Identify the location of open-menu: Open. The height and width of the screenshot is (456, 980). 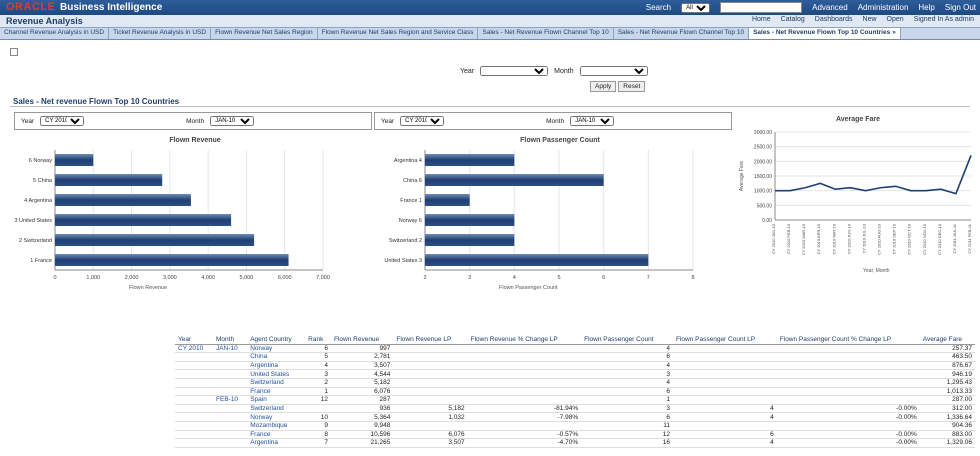
(895, 19).